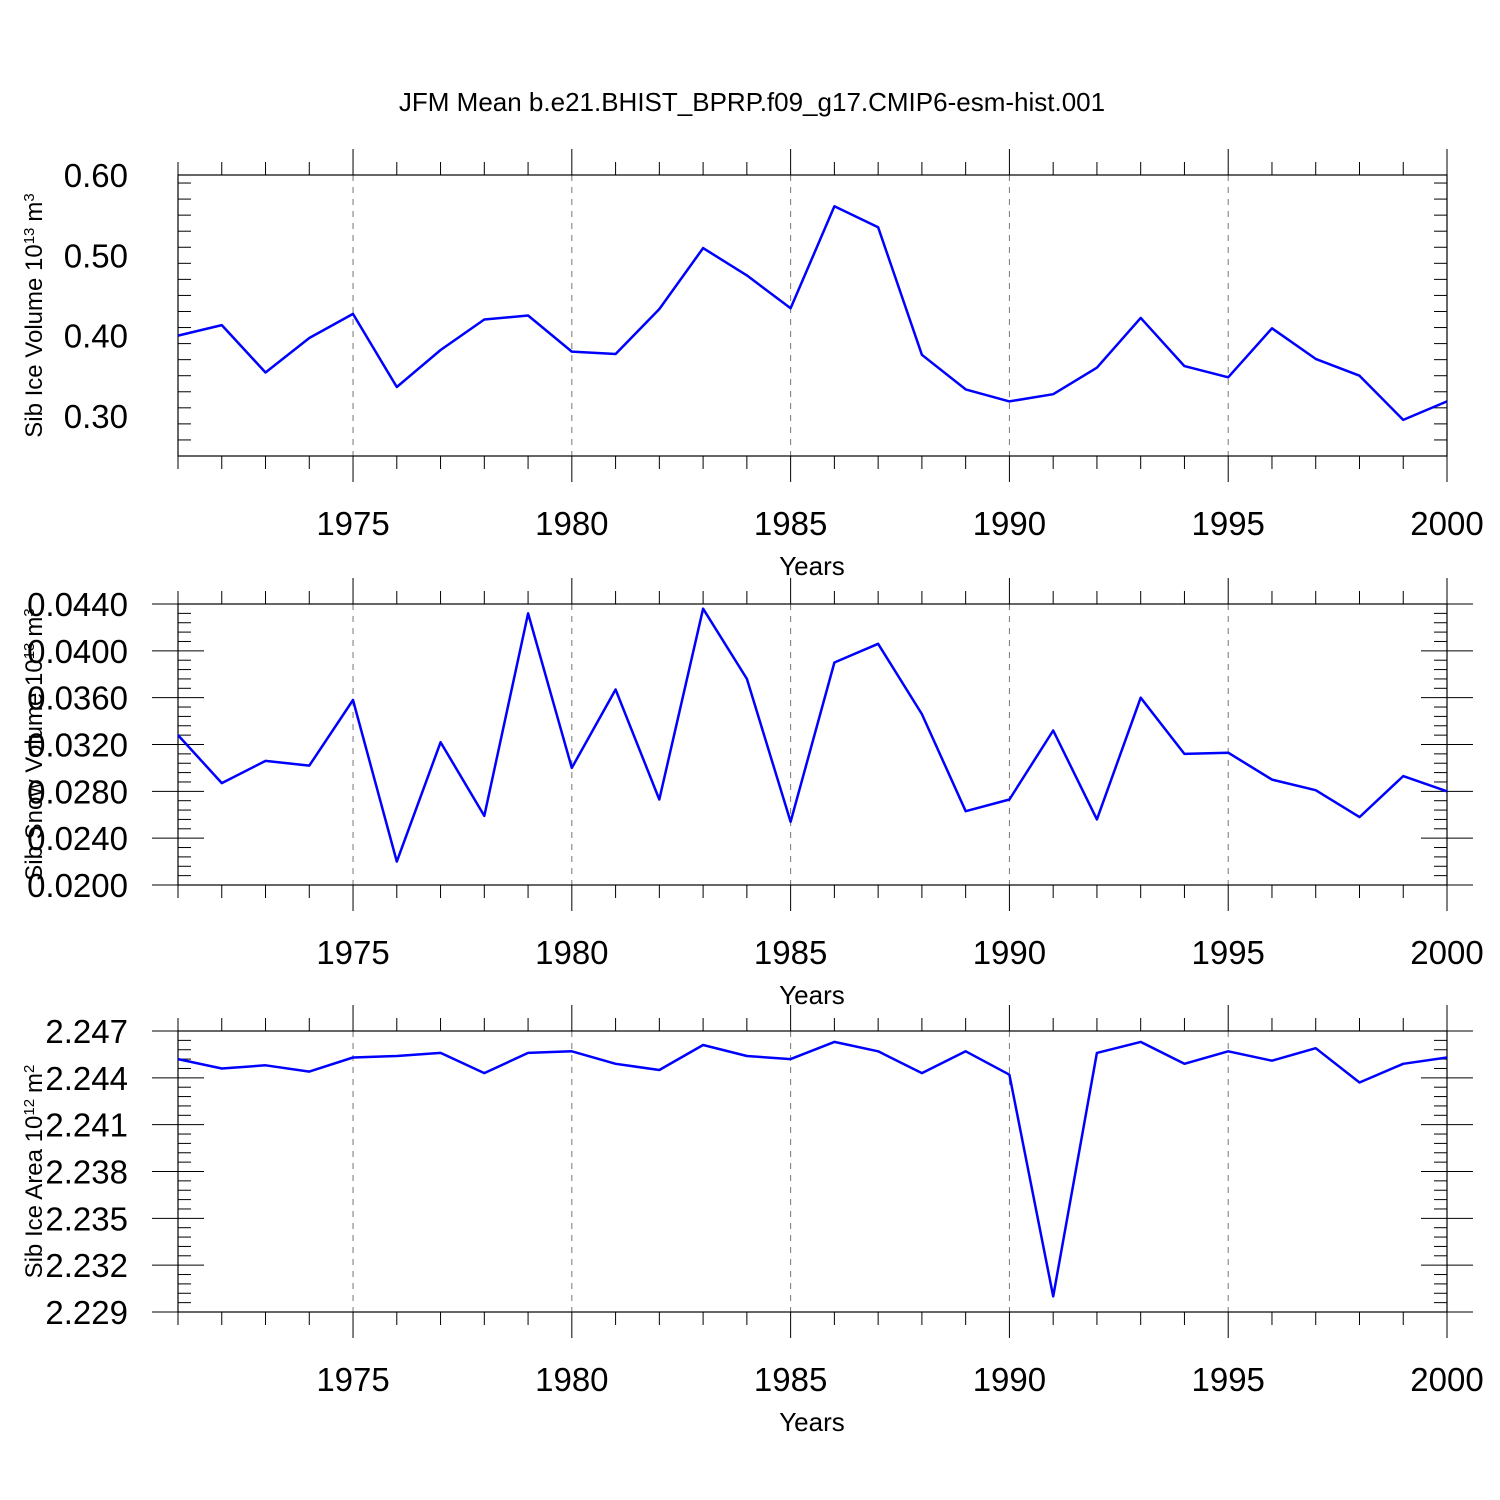 The height and width of the screenshot is (1500, 1500). I want to click on y-tick-label: 2.238, so click(86, 1172).